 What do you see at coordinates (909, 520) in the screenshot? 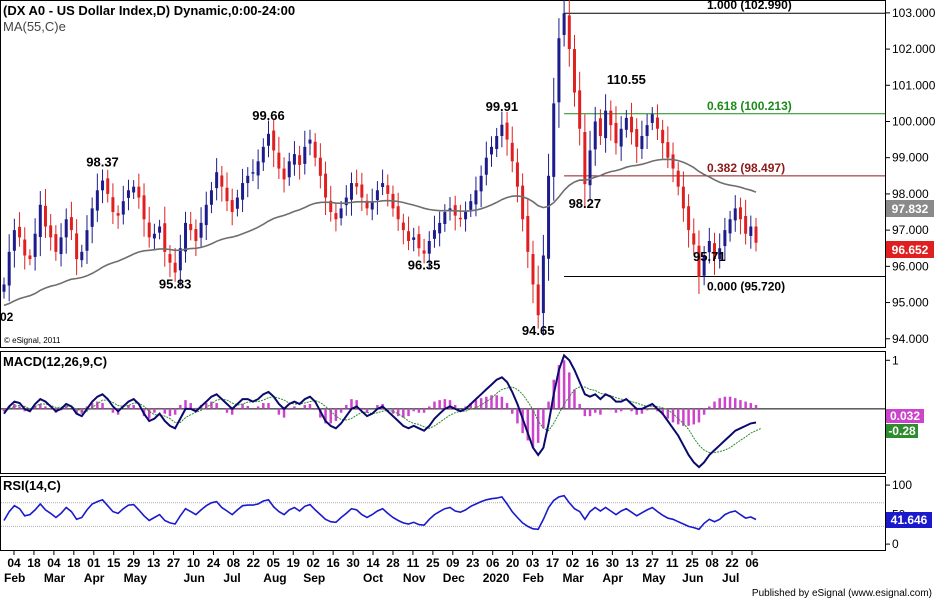
I see `rsi-value-badge-text: 41.646` at bounding box center [909, 520].